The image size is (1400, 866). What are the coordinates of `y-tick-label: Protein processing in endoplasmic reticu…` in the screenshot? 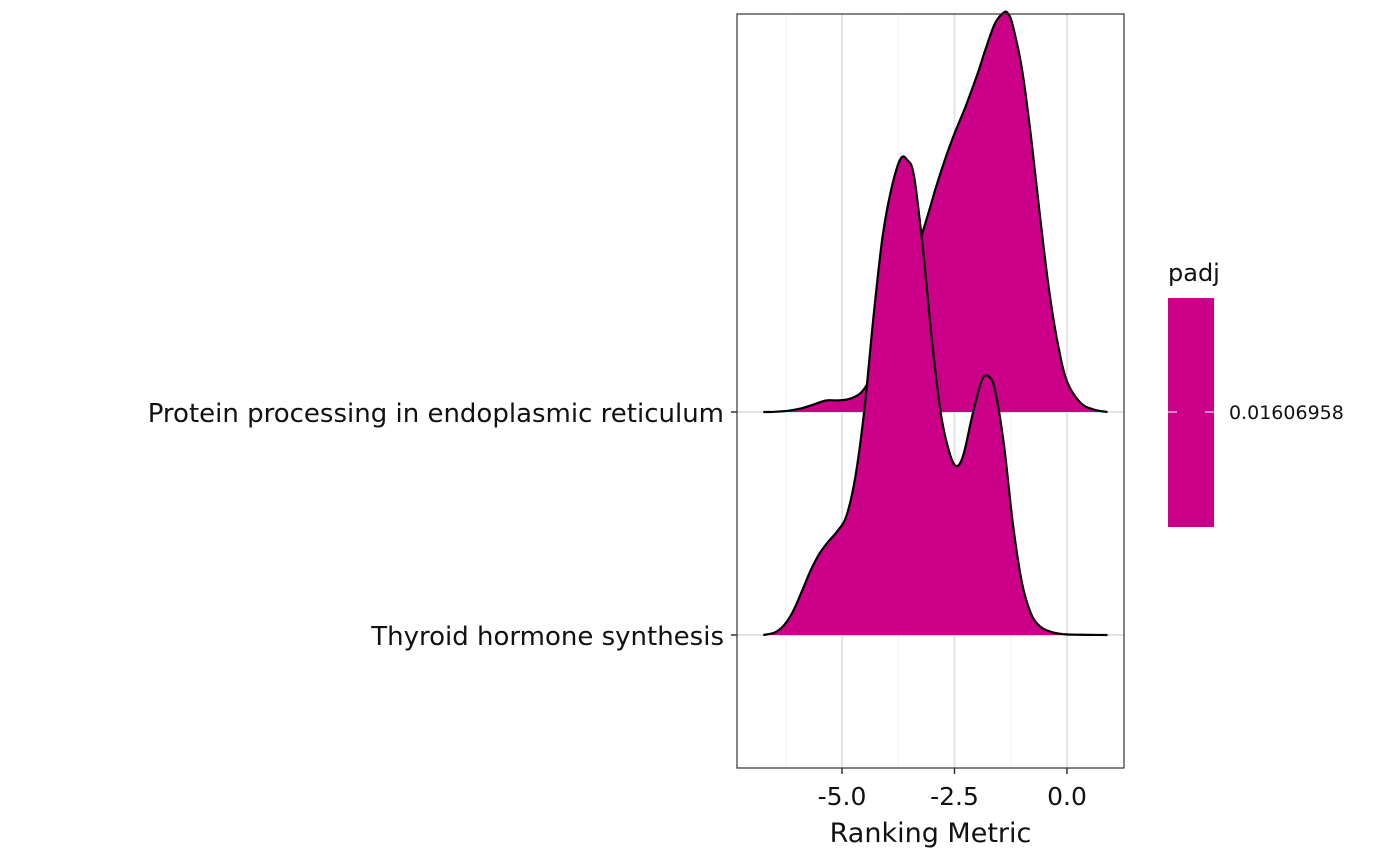 It's located at (436, 414).